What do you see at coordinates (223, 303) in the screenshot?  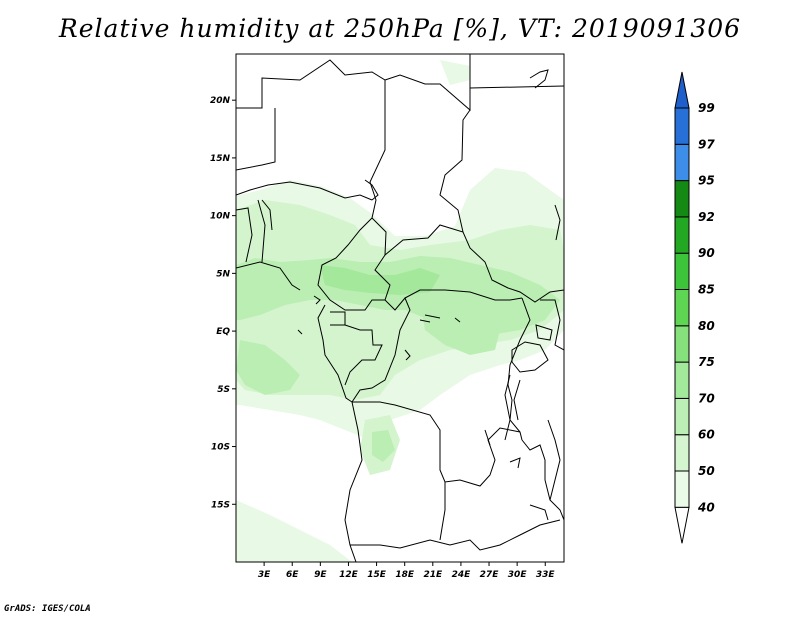 I see `latitude-axis: 20N 15N 10N 5N EQ 5S 10S 15S` at bounding box center [223, 303].